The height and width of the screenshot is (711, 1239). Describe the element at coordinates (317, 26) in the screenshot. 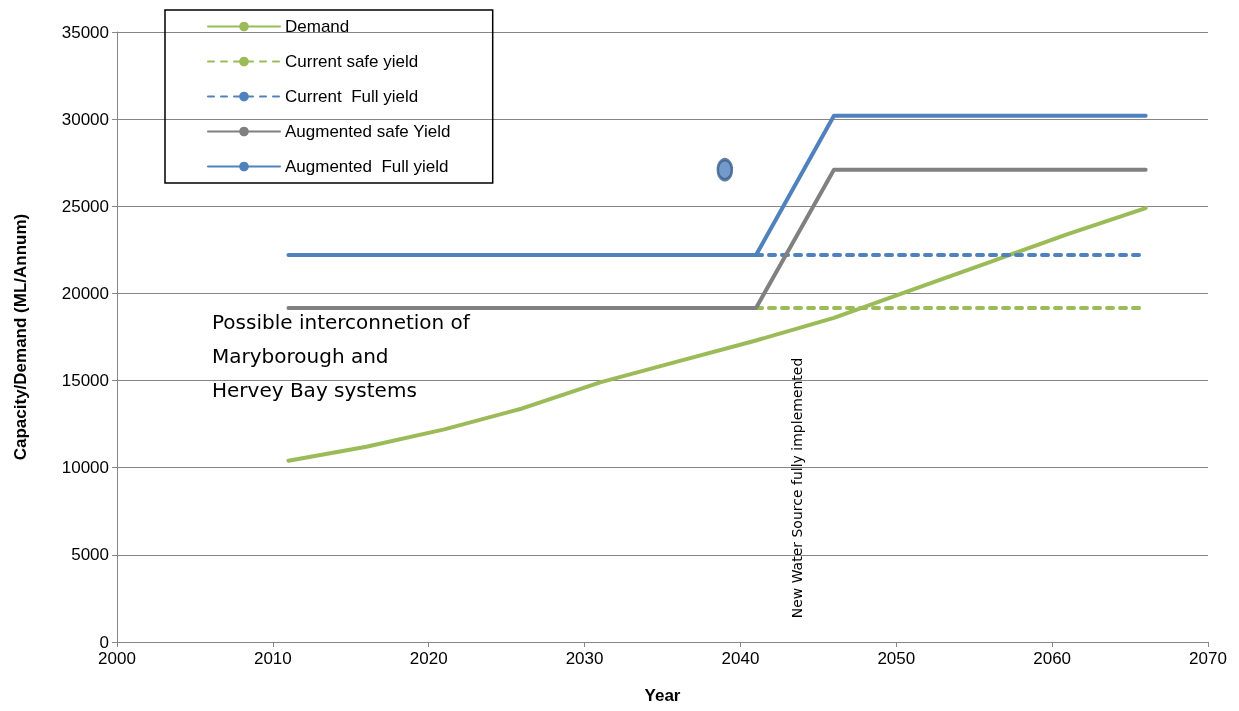

I see `legend-label: Demand` at that location.